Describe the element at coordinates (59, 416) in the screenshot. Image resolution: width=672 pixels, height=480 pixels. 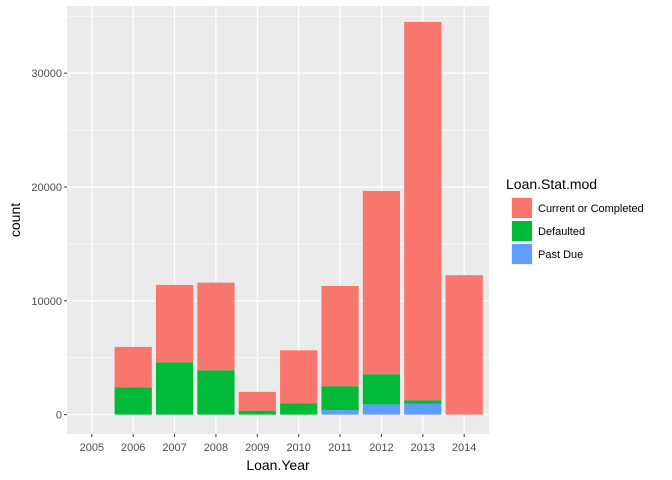
I see `y-tick-label: 0` at that location.